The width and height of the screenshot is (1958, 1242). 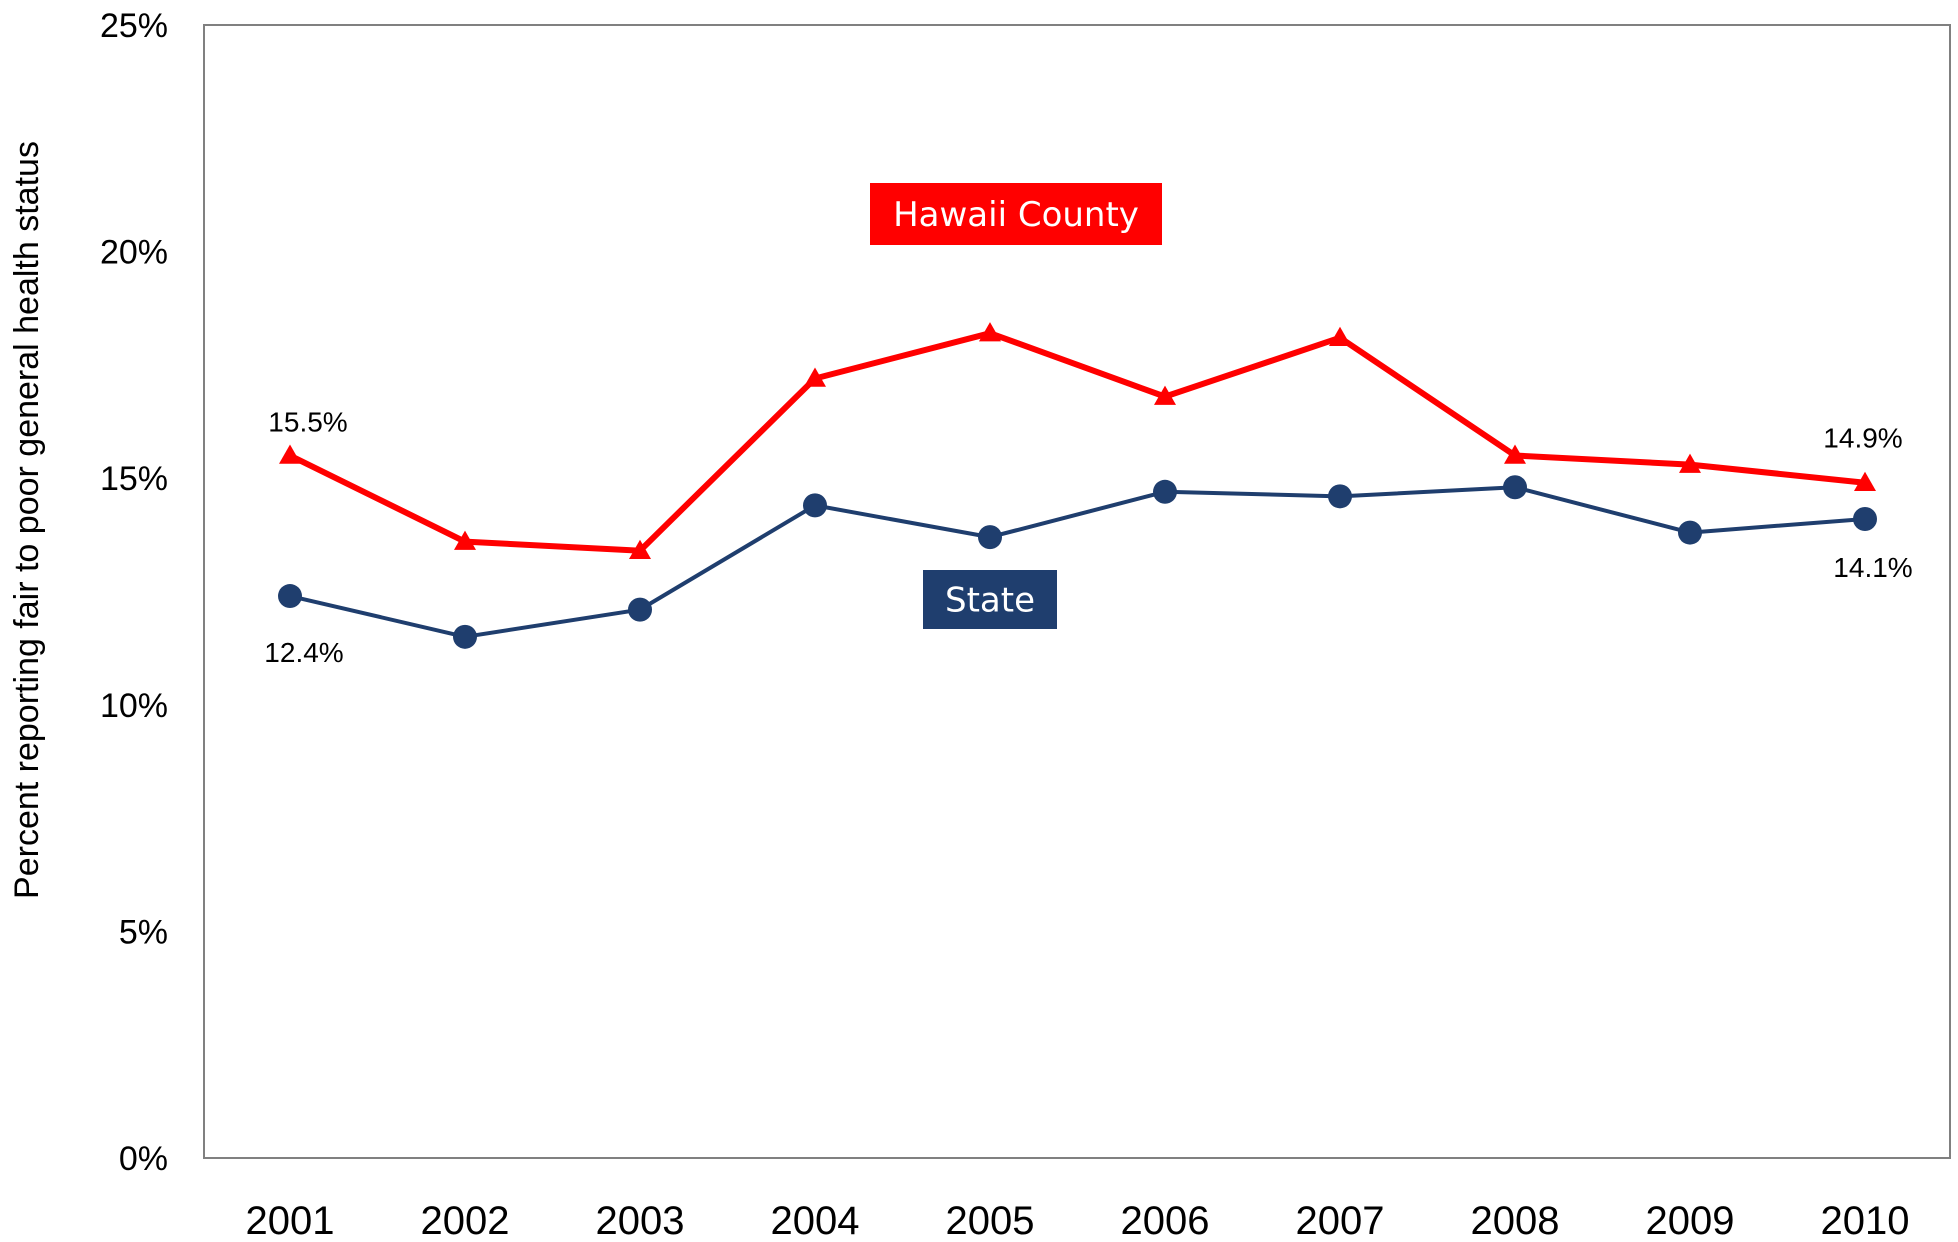 I want to click on data-label: 12.4%, so click(x=303, y=652).